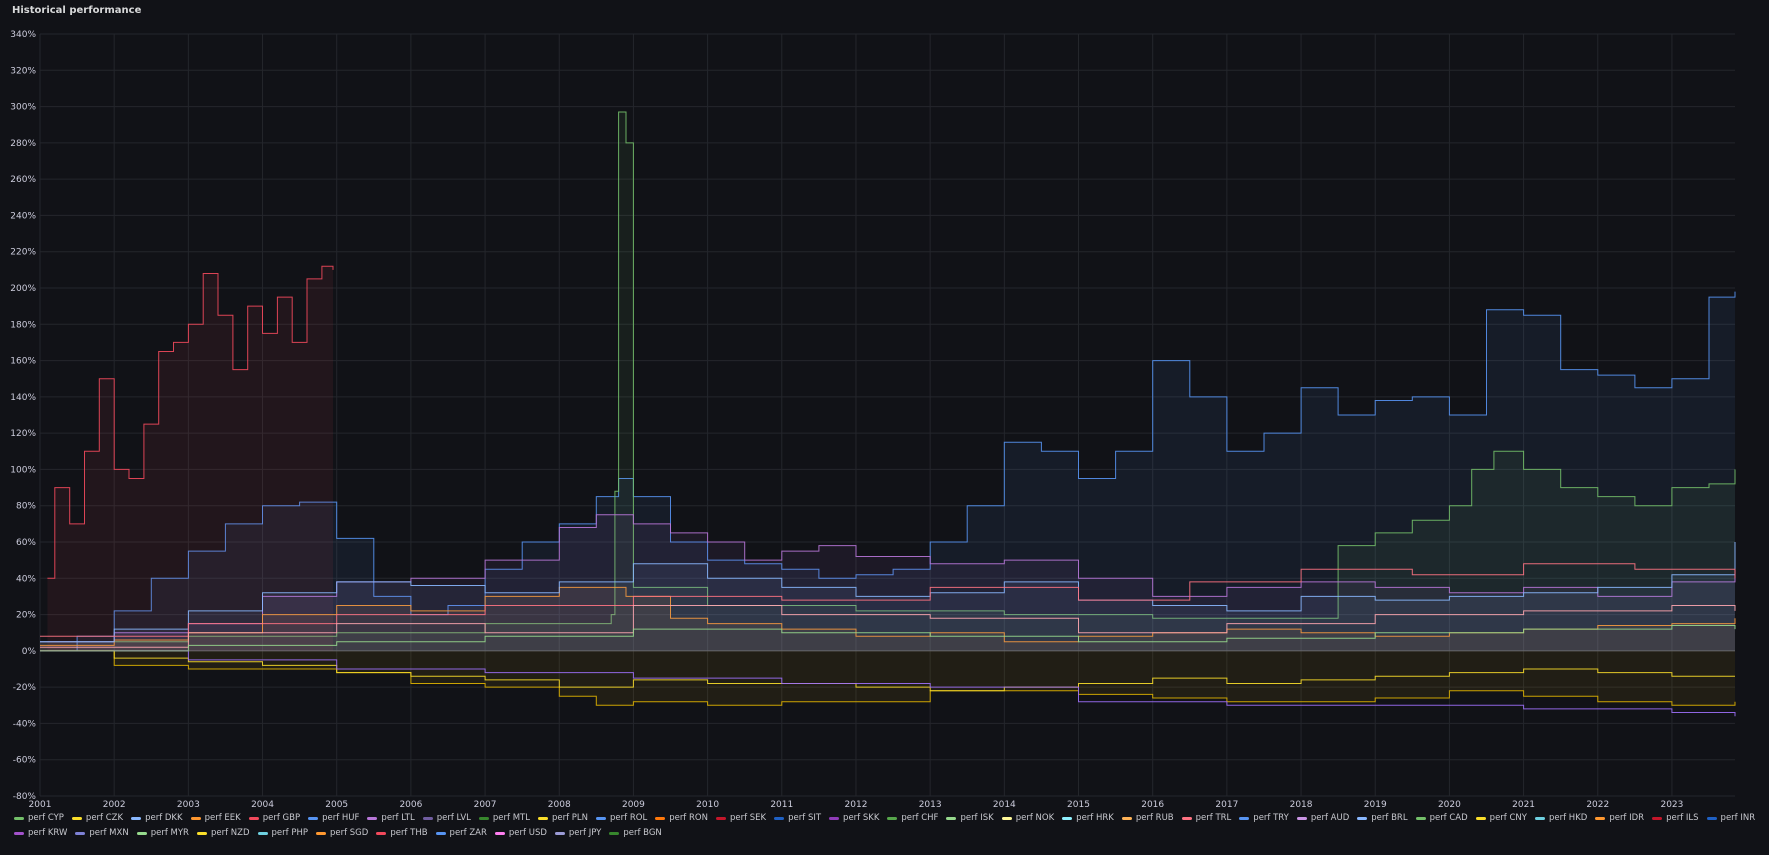 This screenshot has height=855, width=1769. I want to click on y-tick-label: 140%, so click(23, 398).